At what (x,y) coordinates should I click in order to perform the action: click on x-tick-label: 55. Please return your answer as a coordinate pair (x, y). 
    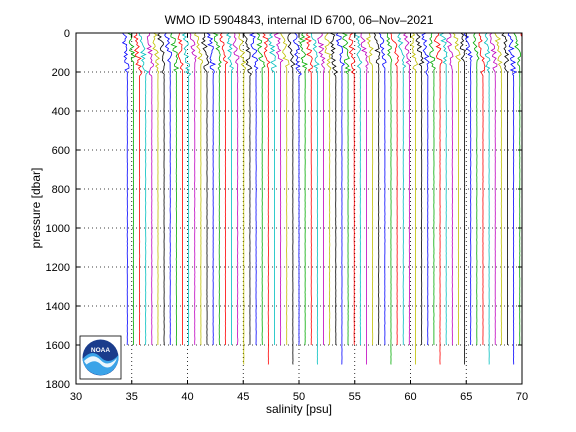
    Looking at the image, I should click on (355, 397).